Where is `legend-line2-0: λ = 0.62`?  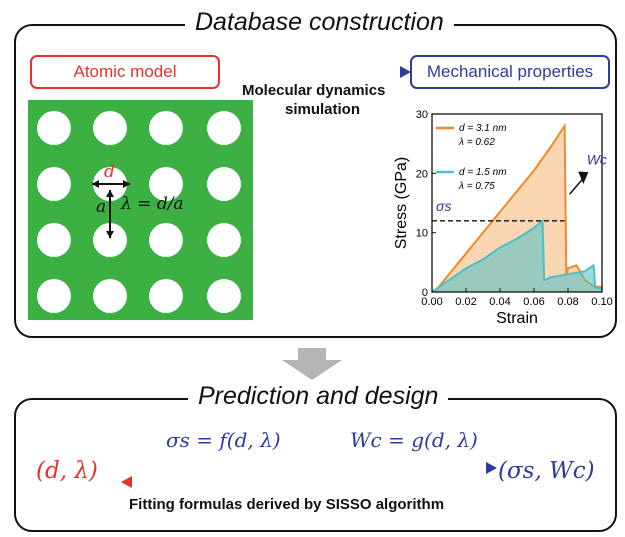
legend-line2-0: λ = 0.62 is located at coordinates (476, 142).